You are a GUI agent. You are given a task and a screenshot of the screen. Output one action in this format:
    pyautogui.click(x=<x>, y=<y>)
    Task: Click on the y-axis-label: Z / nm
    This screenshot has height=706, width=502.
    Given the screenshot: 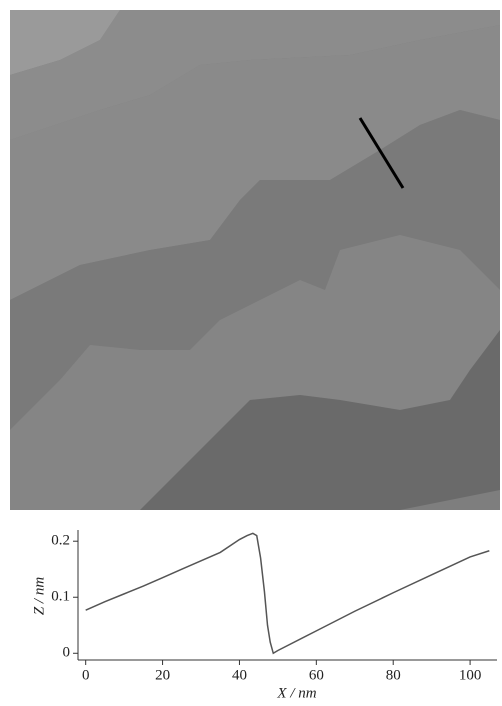 What is the action you would take?
    pyautogui.click(x=39, y=596)
    